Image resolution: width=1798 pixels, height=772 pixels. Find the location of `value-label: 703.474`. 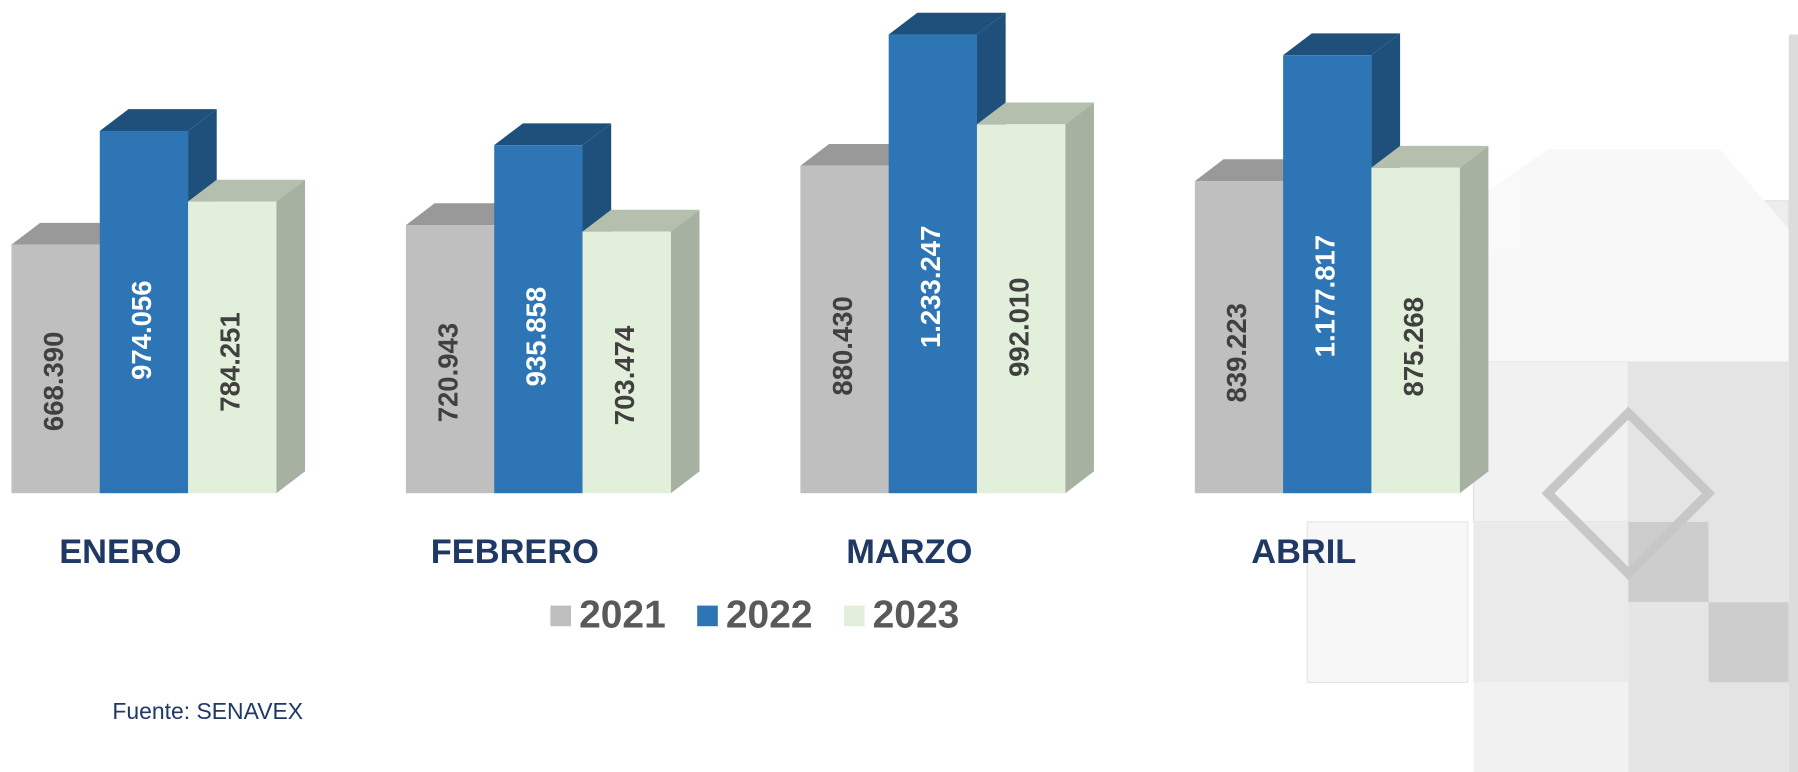

value-label: 703.474 is located at coordinates (624, 375).